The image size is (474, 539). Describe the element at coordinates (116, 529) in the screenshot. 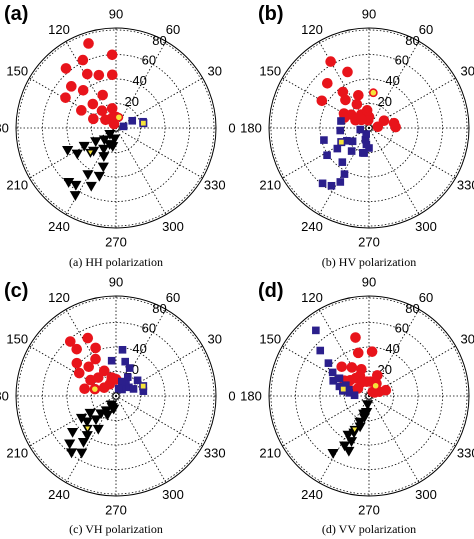

I see `panel-caption: (c) VH polarization` at that location.